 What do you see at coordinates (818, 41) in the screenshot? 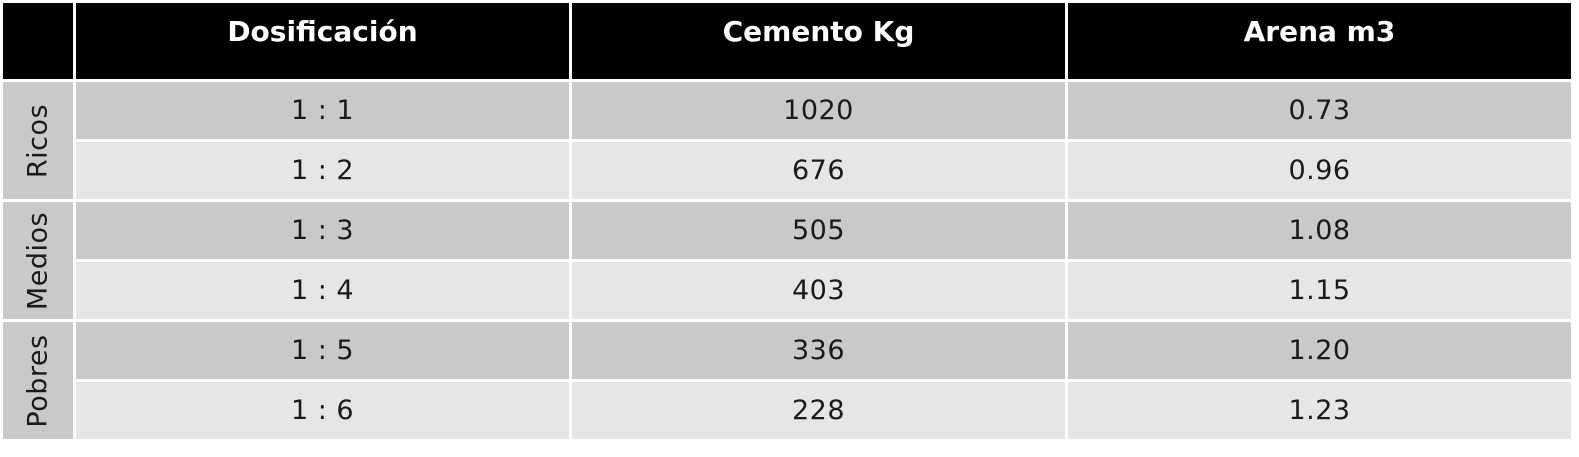
I see `header-cemento-kg: Cemento Kg` at bounding box center [818, 41].